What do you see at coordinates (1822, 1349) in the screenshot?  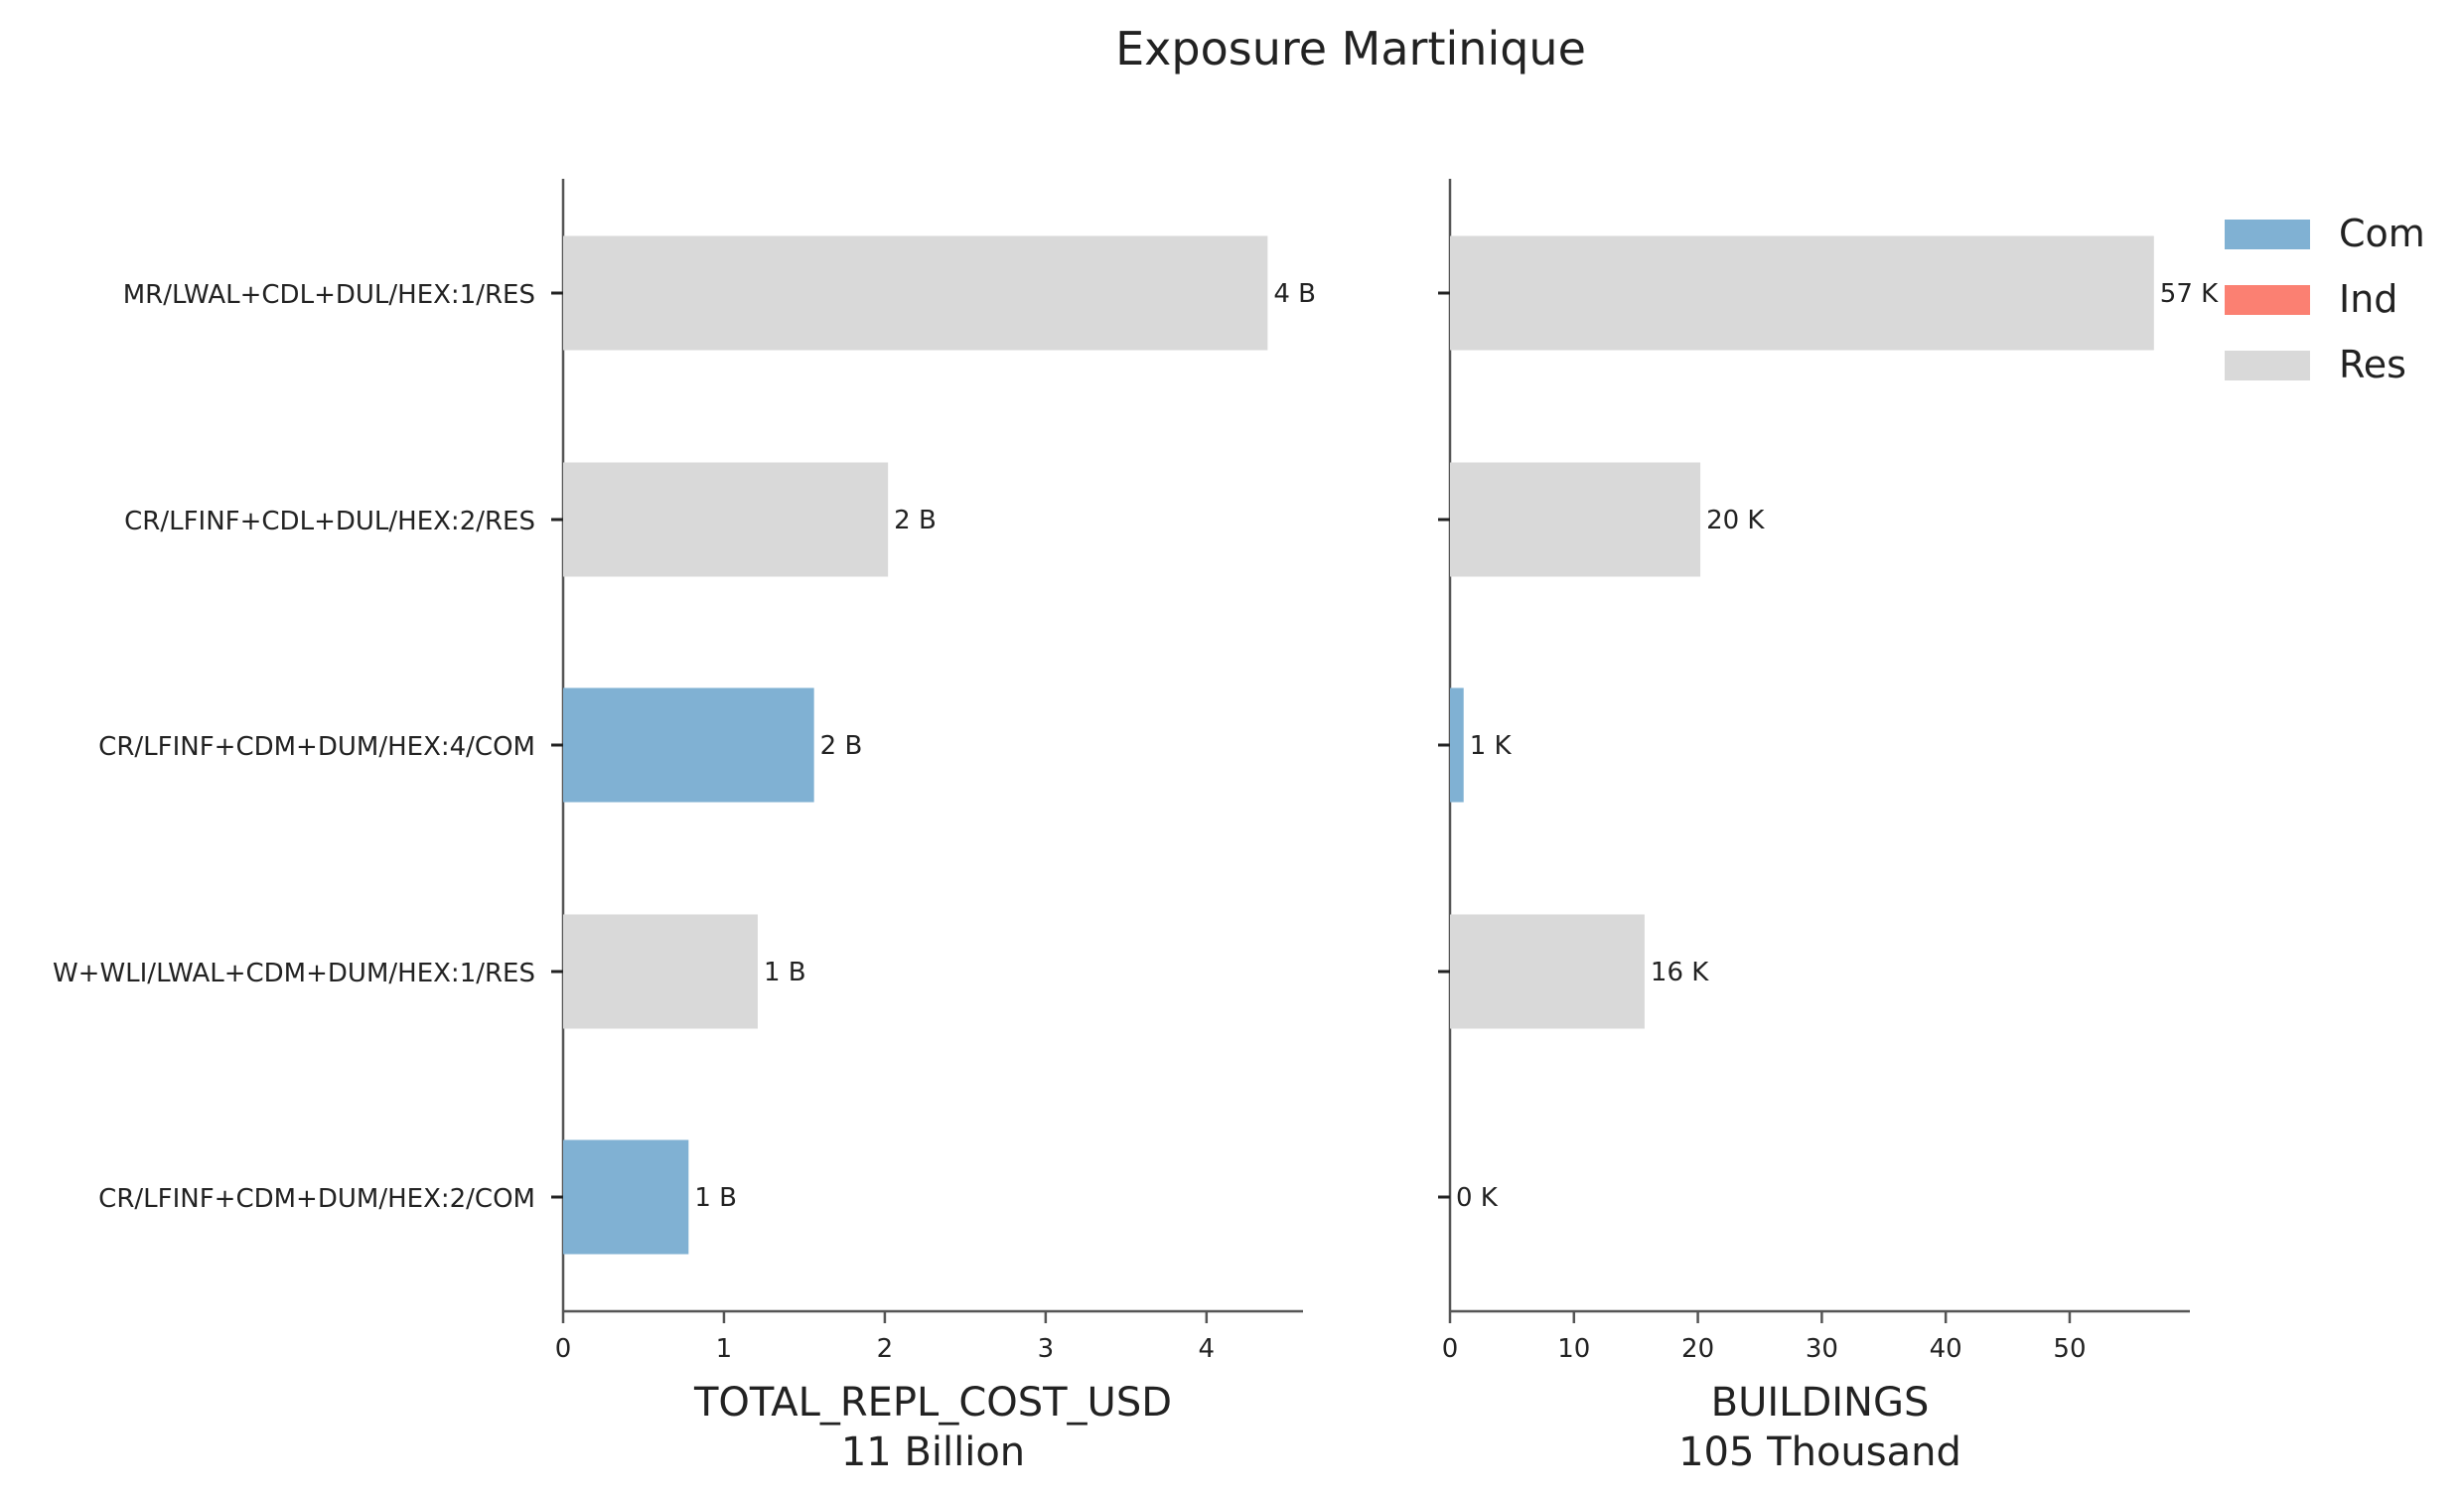 I see `x-tick-label: 30` at bounding box center [1822, 1349].